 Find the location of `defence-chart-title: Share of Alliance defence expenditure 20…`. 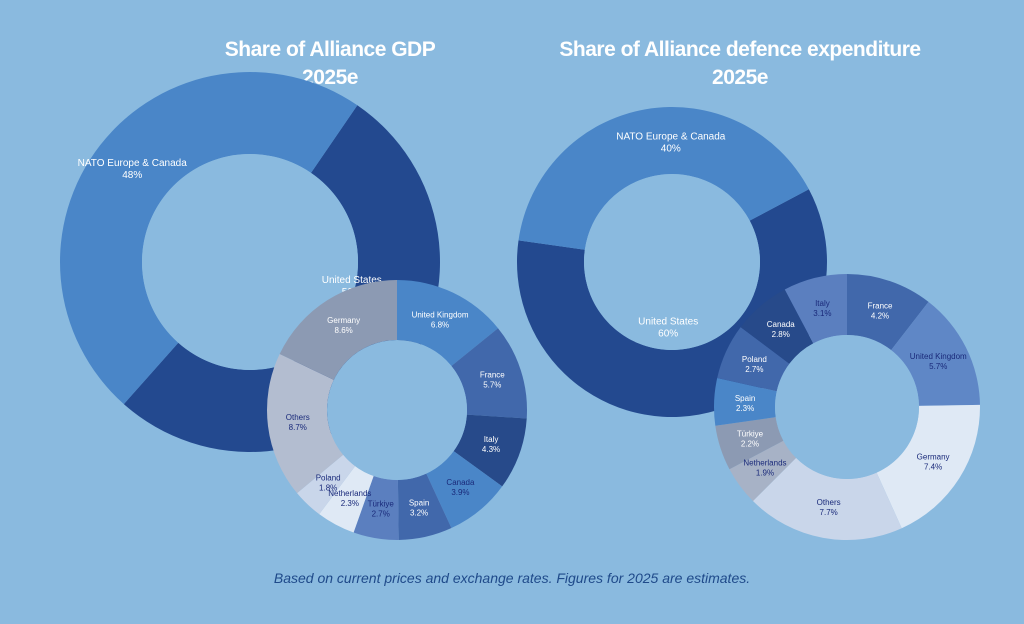

defence-chart-title: Share of Alliance defence expenditure 20… is located at coordinates (740, 64).